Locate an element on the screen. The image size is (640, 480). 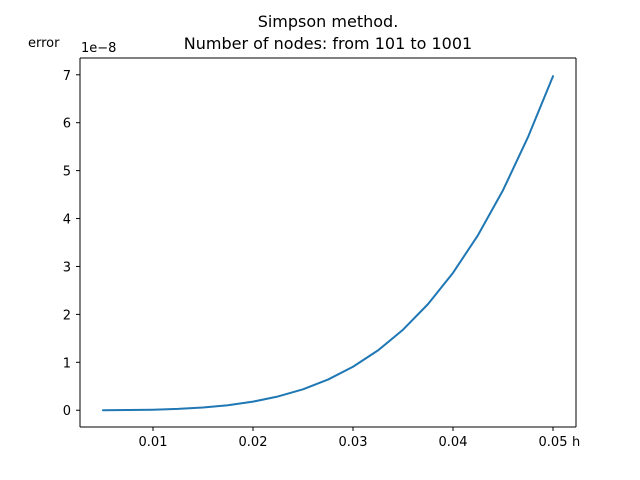
y-axis-offset-label: 1e−8 is located at coordinates (98, 48).